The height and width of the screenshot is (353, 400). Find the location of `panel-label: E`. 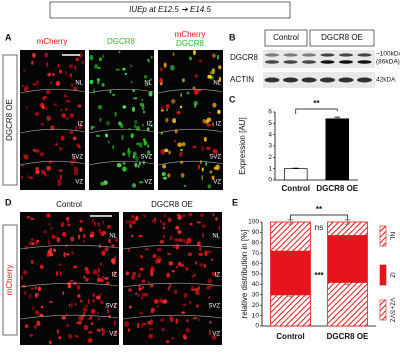

panel-label: E is located at coordinates (235, 202).